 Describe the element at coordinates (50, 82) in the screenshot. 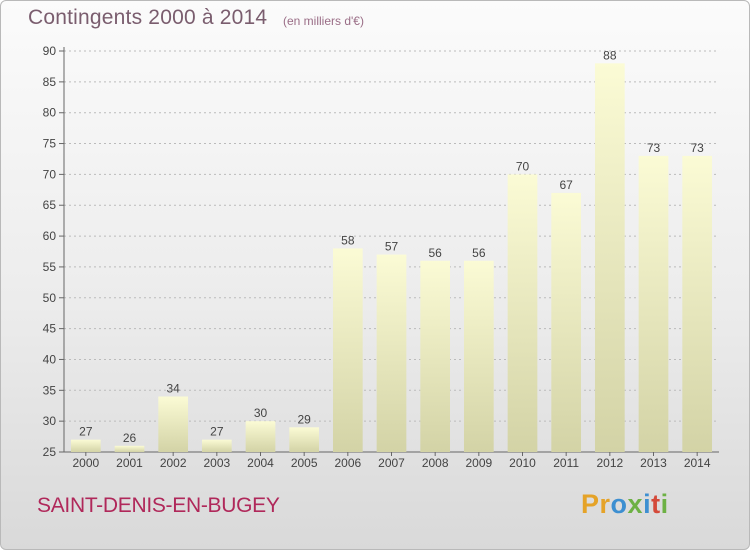

I see `y-tick-label: 85` at that location.